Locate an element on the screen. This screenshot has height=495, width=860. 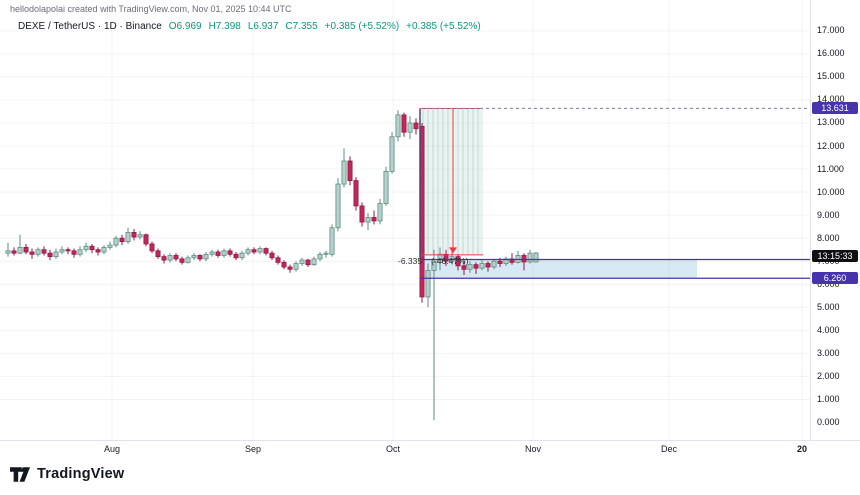
tradingview-logo: TradingView is located at coordinates (67, 474).